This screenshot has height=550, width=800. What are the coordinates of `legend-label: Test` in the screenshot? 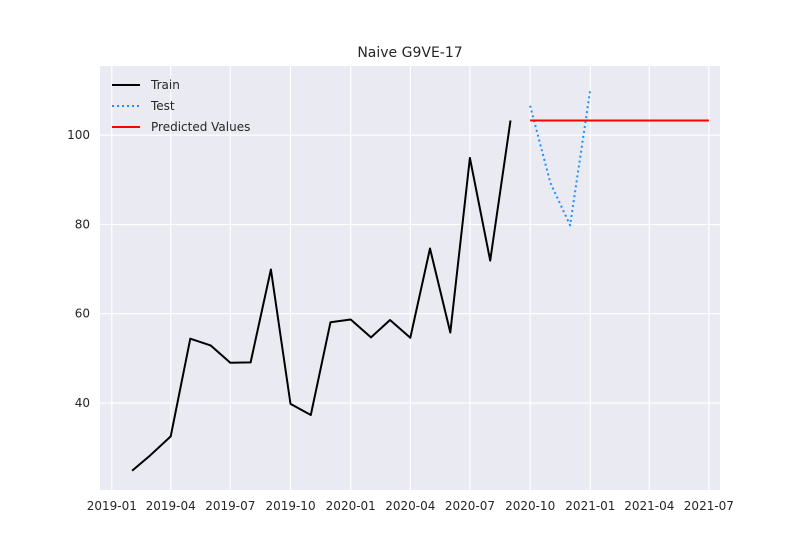 It's located at (162, 106).